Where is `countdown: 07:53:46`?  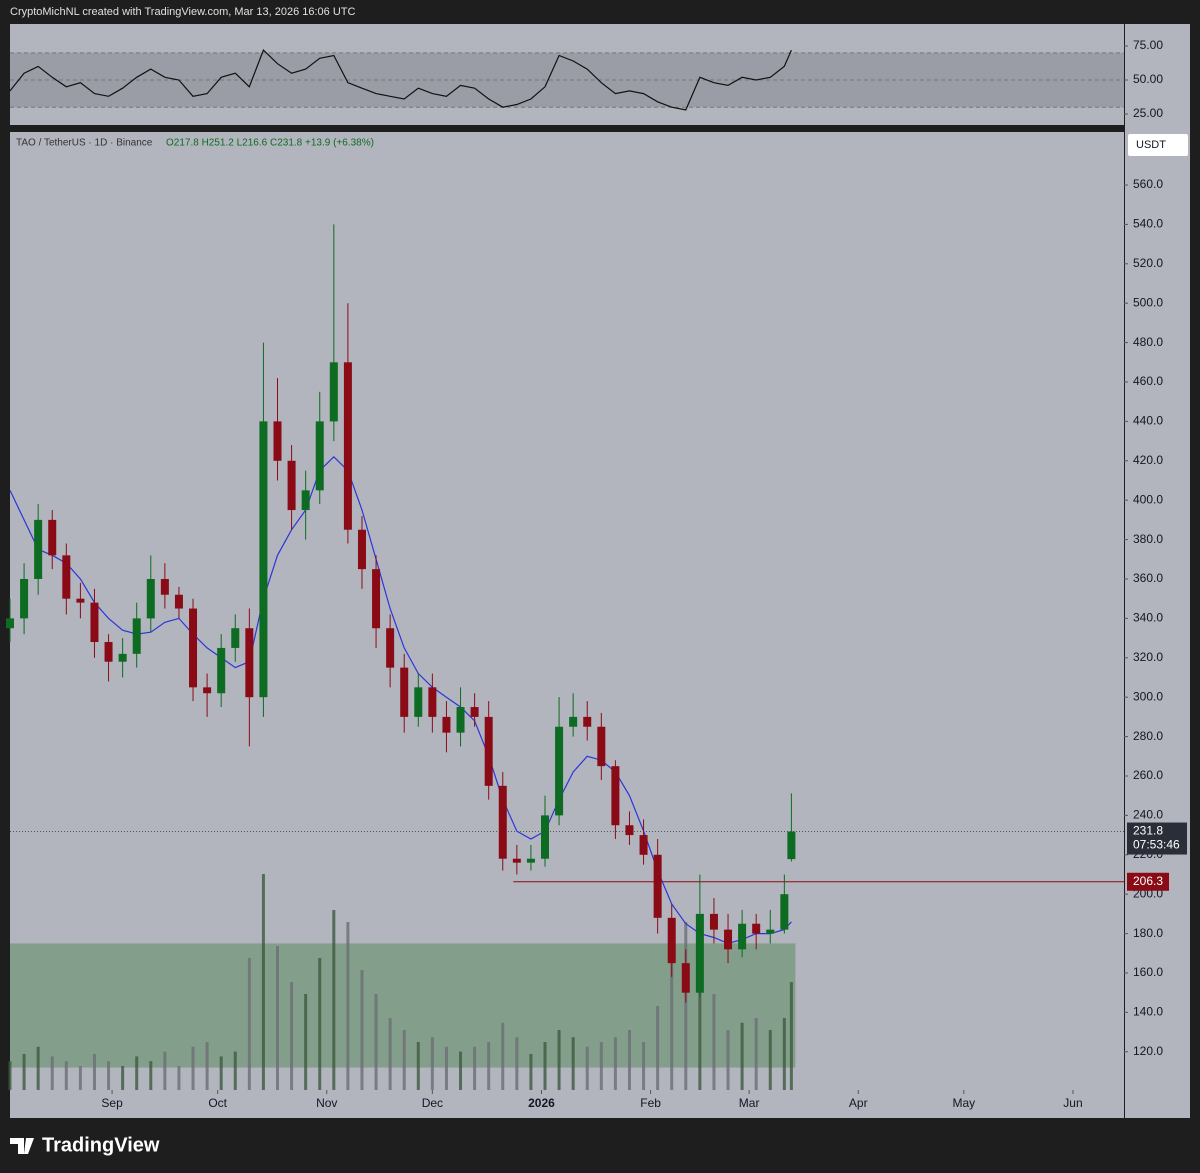
countdown: 07:53:46 is located at coordinates (1156, 845).